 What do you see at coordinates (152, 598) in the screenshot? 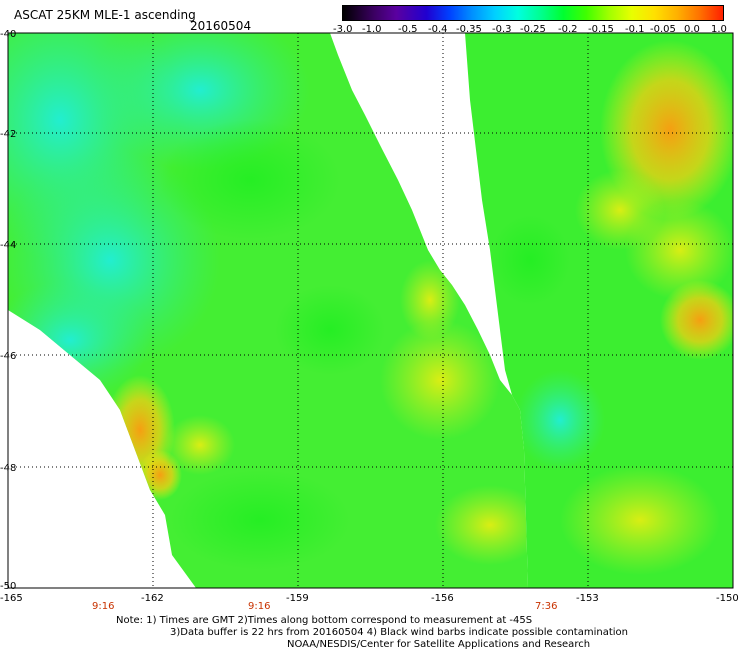
I see `lon-label: -162` at bounding box center [152, 598].